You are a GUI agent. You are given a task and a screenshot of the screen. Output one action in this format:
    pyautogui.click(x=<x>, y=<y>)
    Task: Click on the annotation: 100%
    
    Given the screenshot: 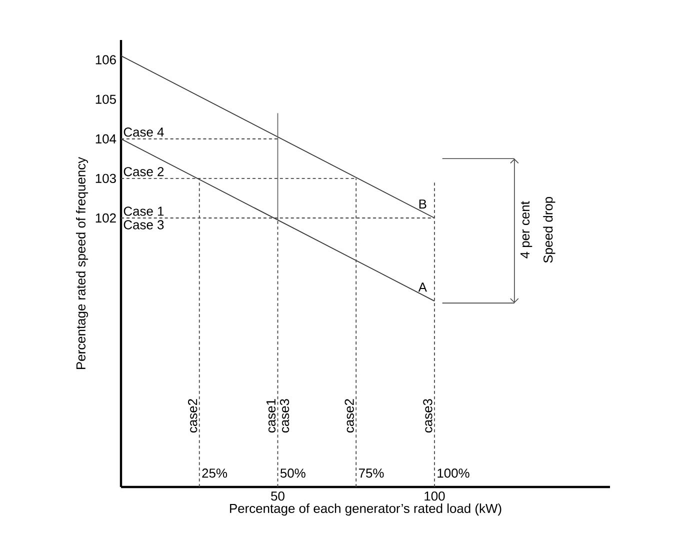 What is the action you would take?
    pyautogui.click(x=454, y=473)
    